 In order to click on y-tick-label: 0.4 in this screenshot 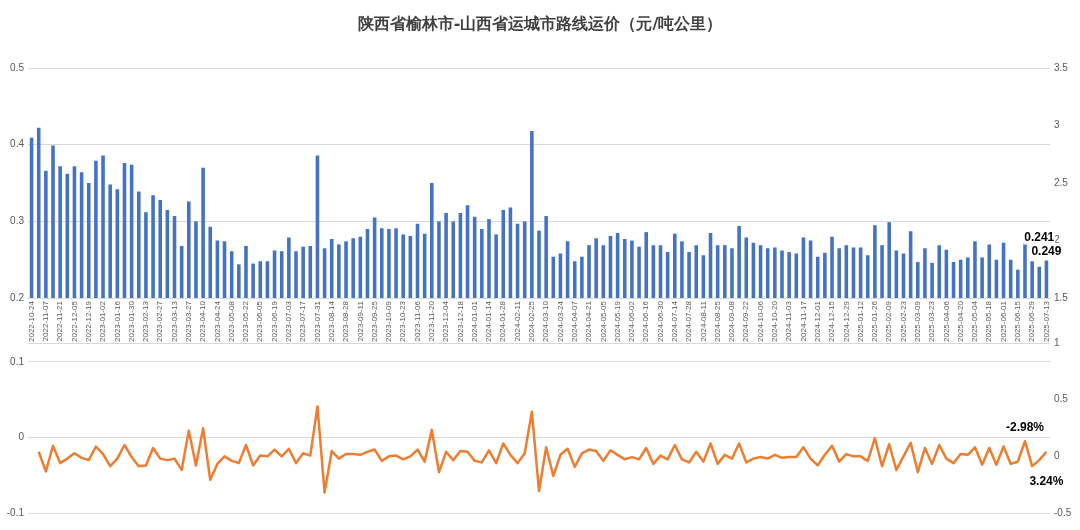, I will do `click(17, 144)`.